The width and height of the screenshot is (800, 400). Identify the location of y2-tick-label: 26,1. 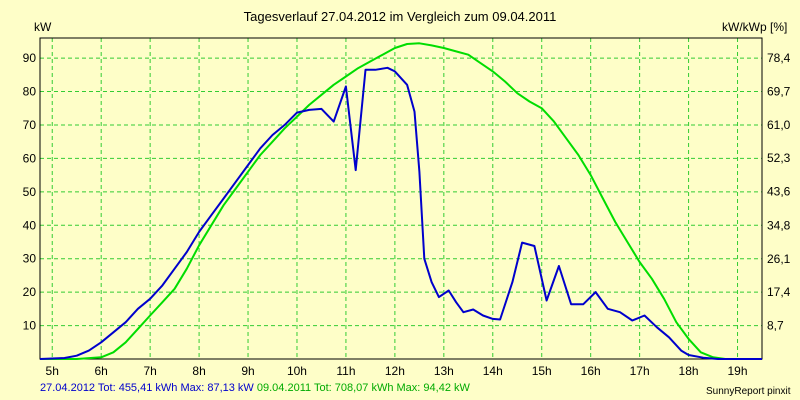
(779, 259).